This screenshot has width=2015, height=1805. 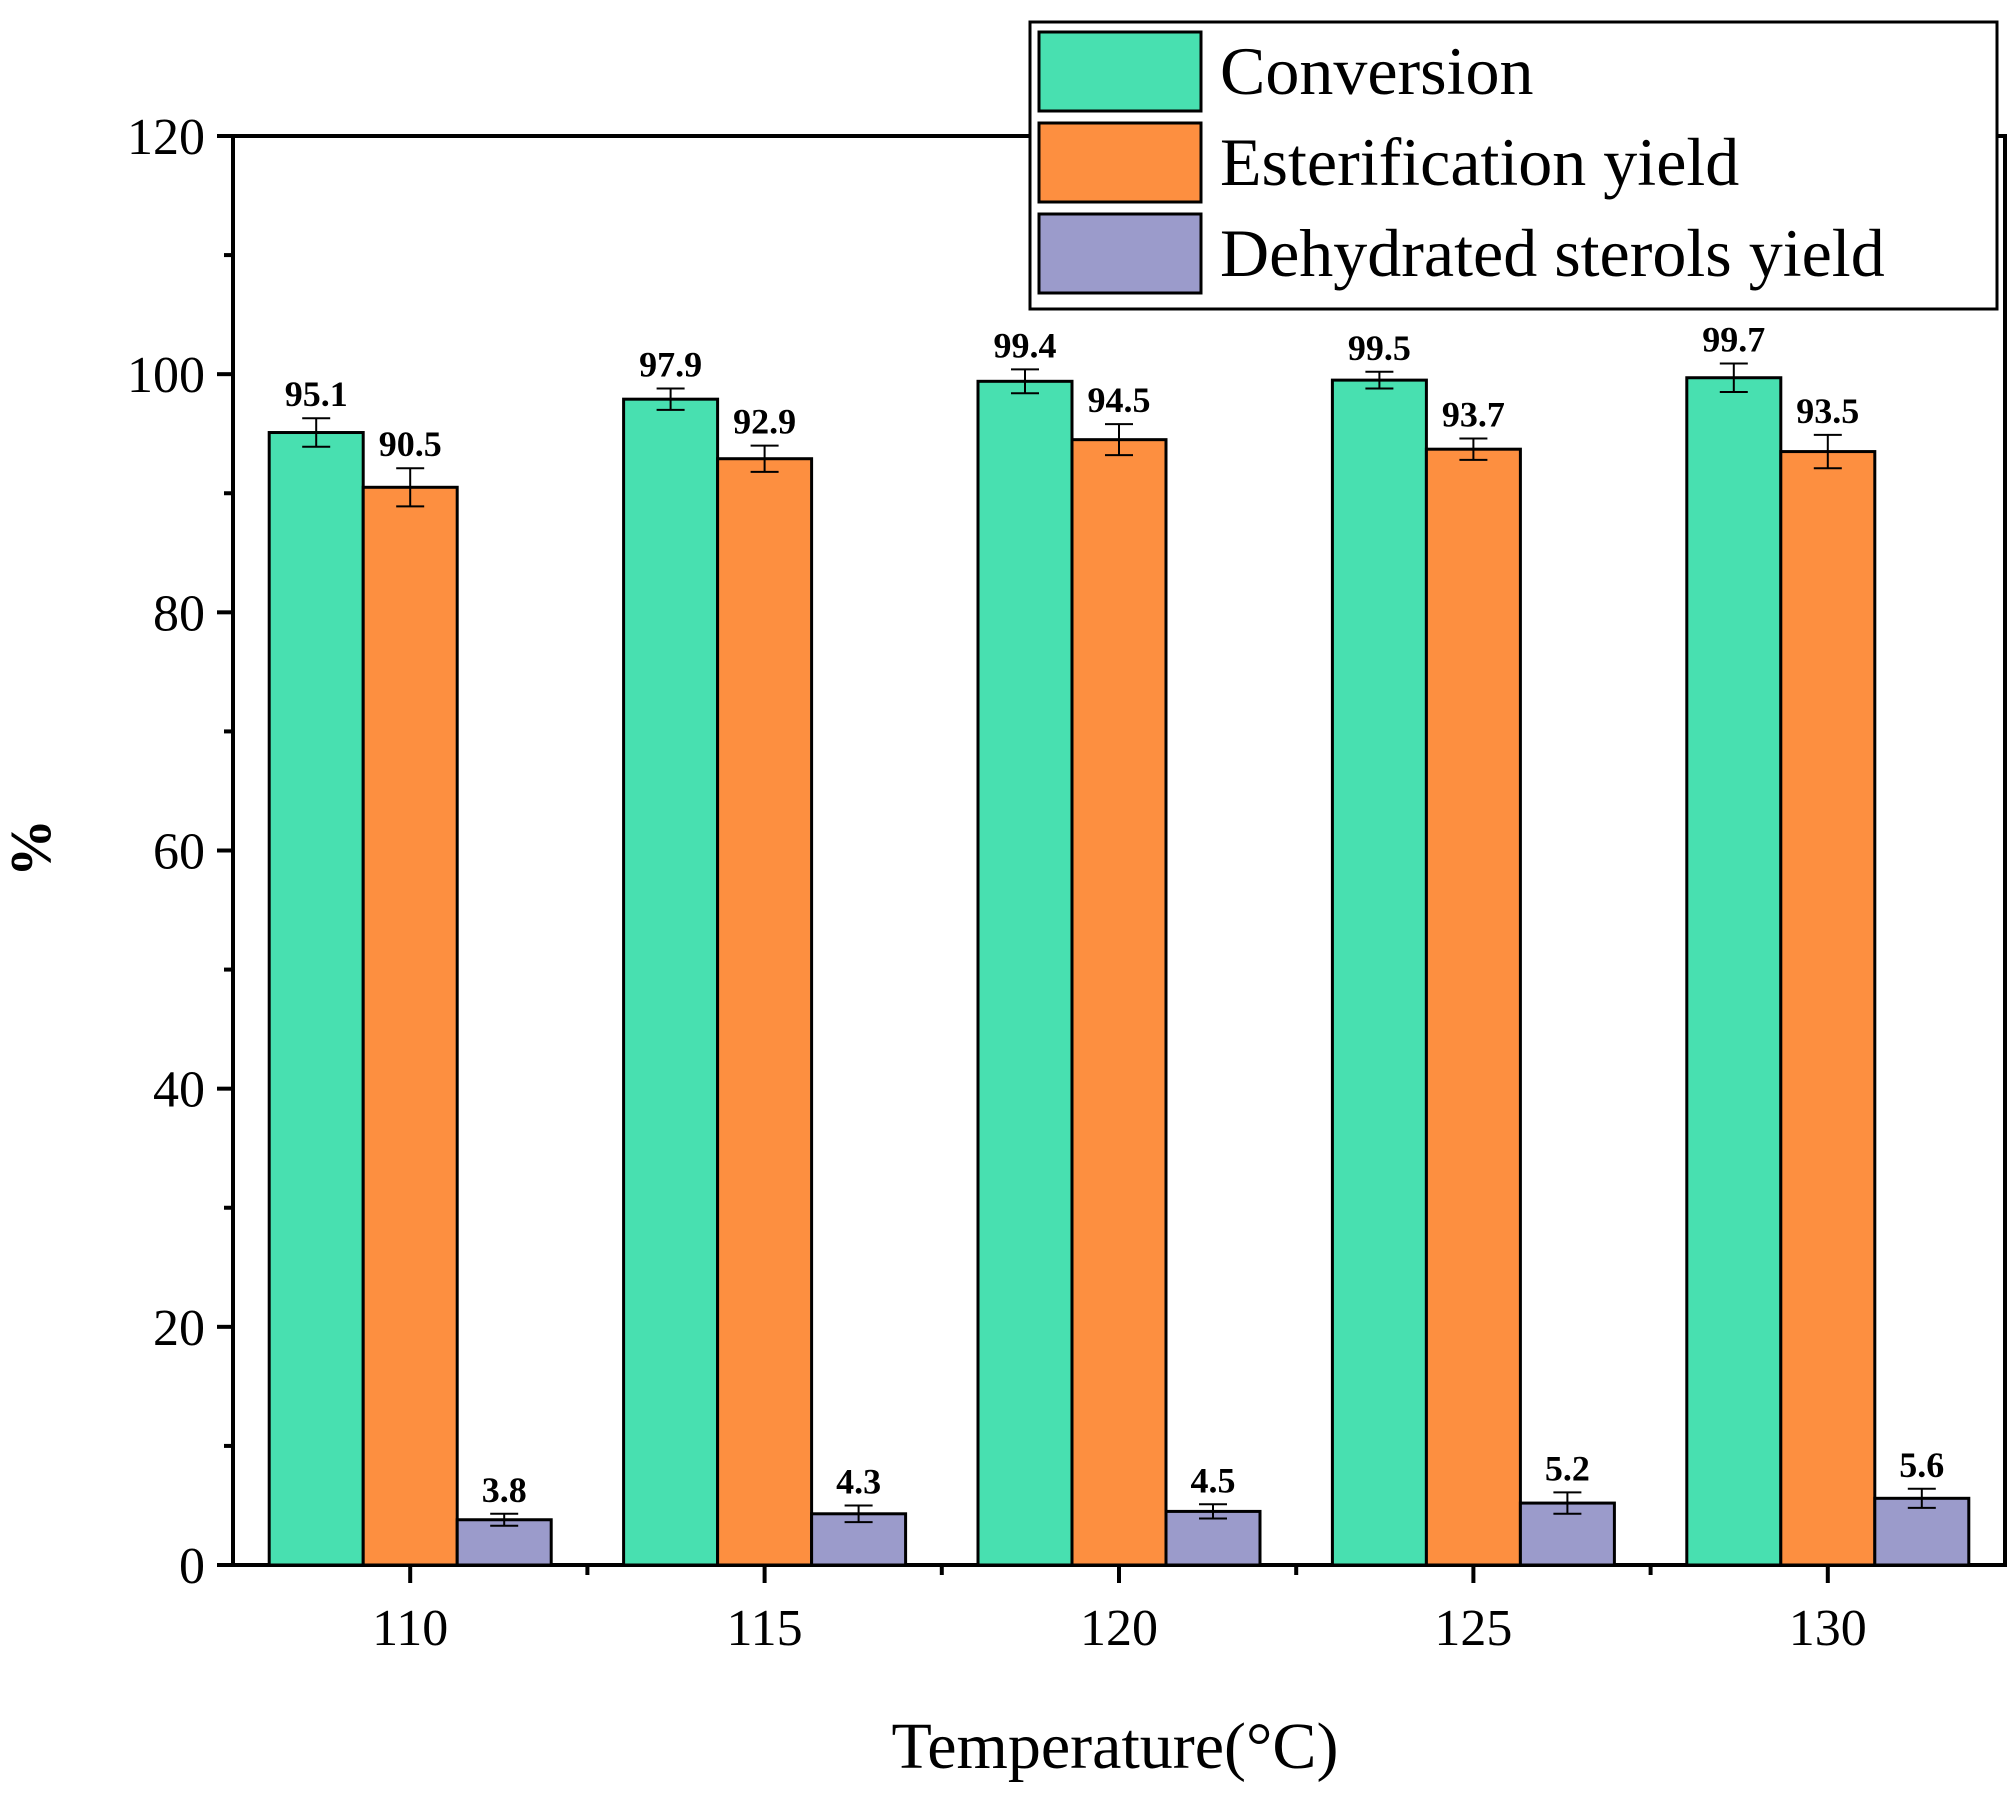 I want to click on data-label: 95.1, so click(x=316, y=394).